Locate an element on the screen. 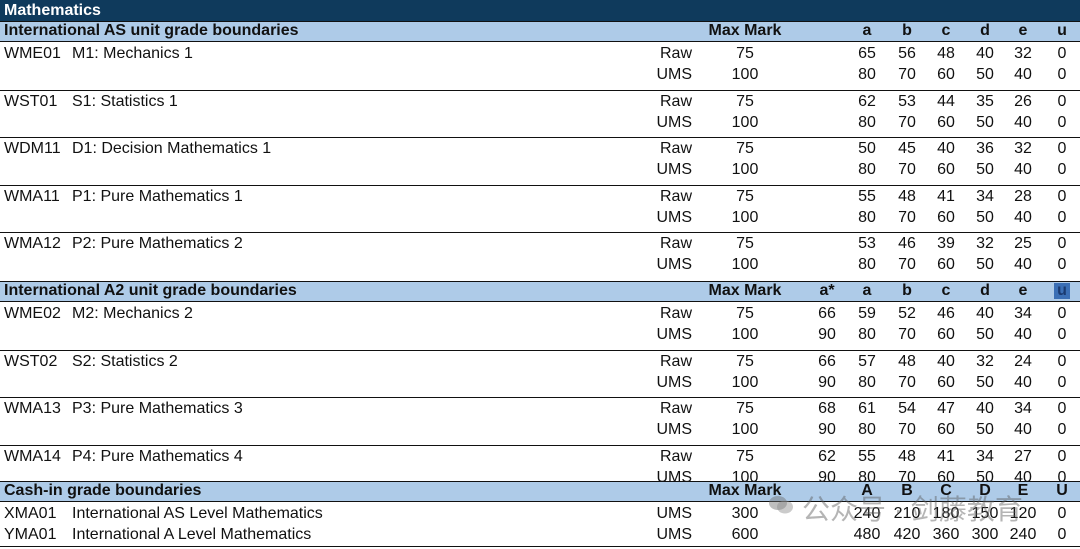 Image resolution: width=1080 pixels, height=549 pixels. grade-boundary: 44 is located at coordinates (946, 101).